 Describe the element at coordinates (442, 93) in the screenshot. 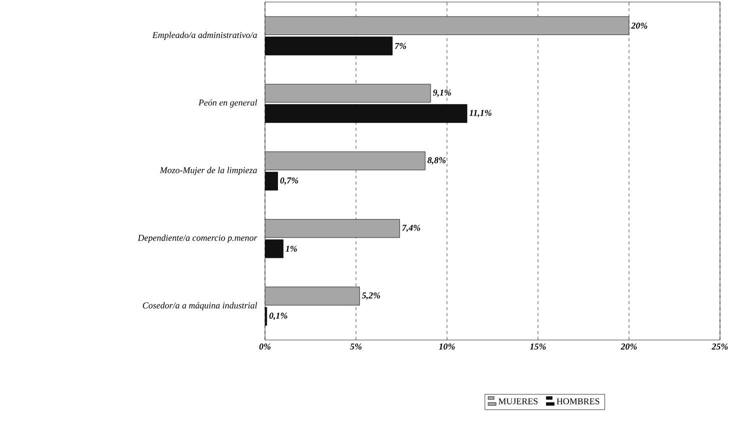

I see `data-label: 9,1%` at that location.